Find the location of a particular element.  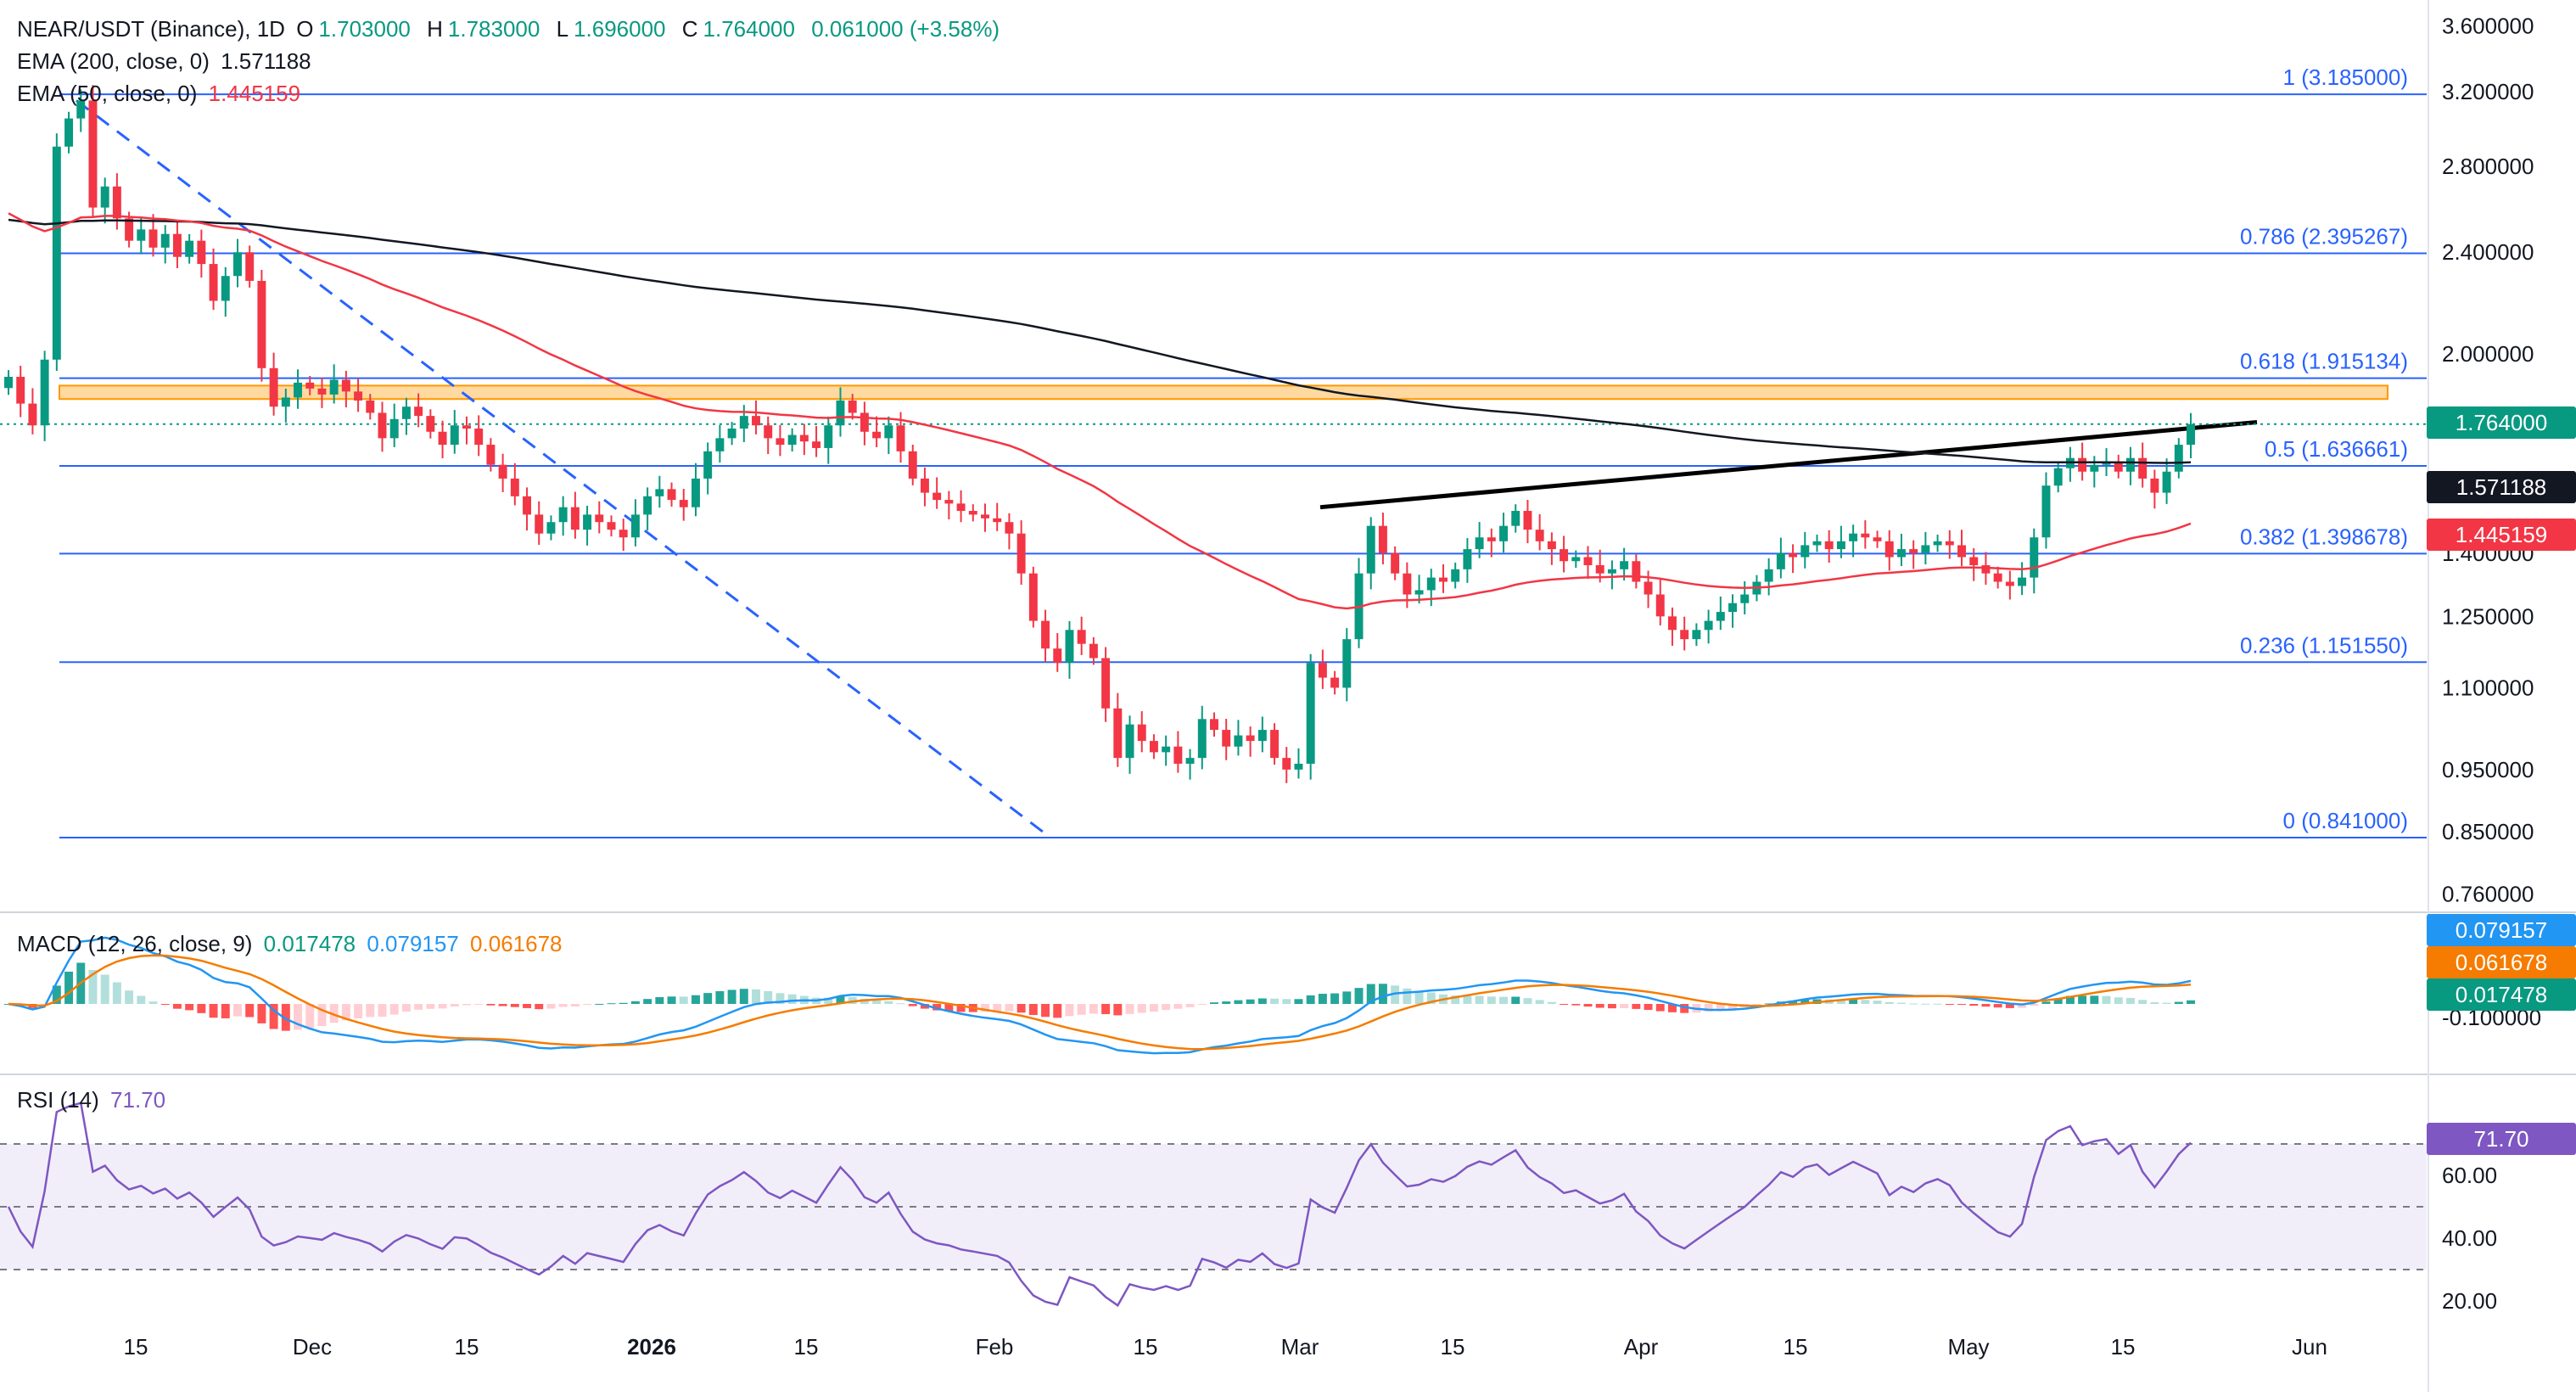

macd-line is located at coordinates (1100, 996).